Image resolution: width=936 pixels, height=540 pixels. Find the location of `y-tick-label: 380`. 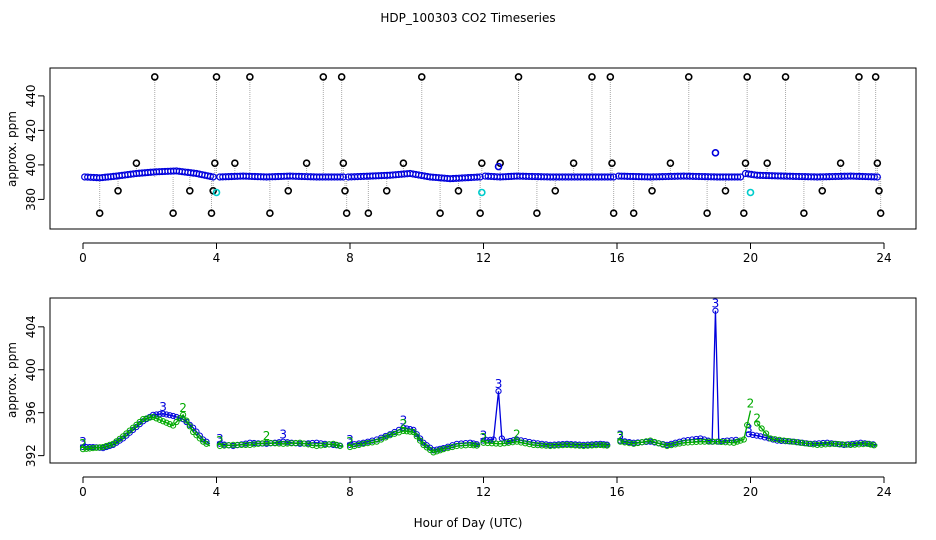

y-tick-label: 380 is located at coordinates (31, 199).